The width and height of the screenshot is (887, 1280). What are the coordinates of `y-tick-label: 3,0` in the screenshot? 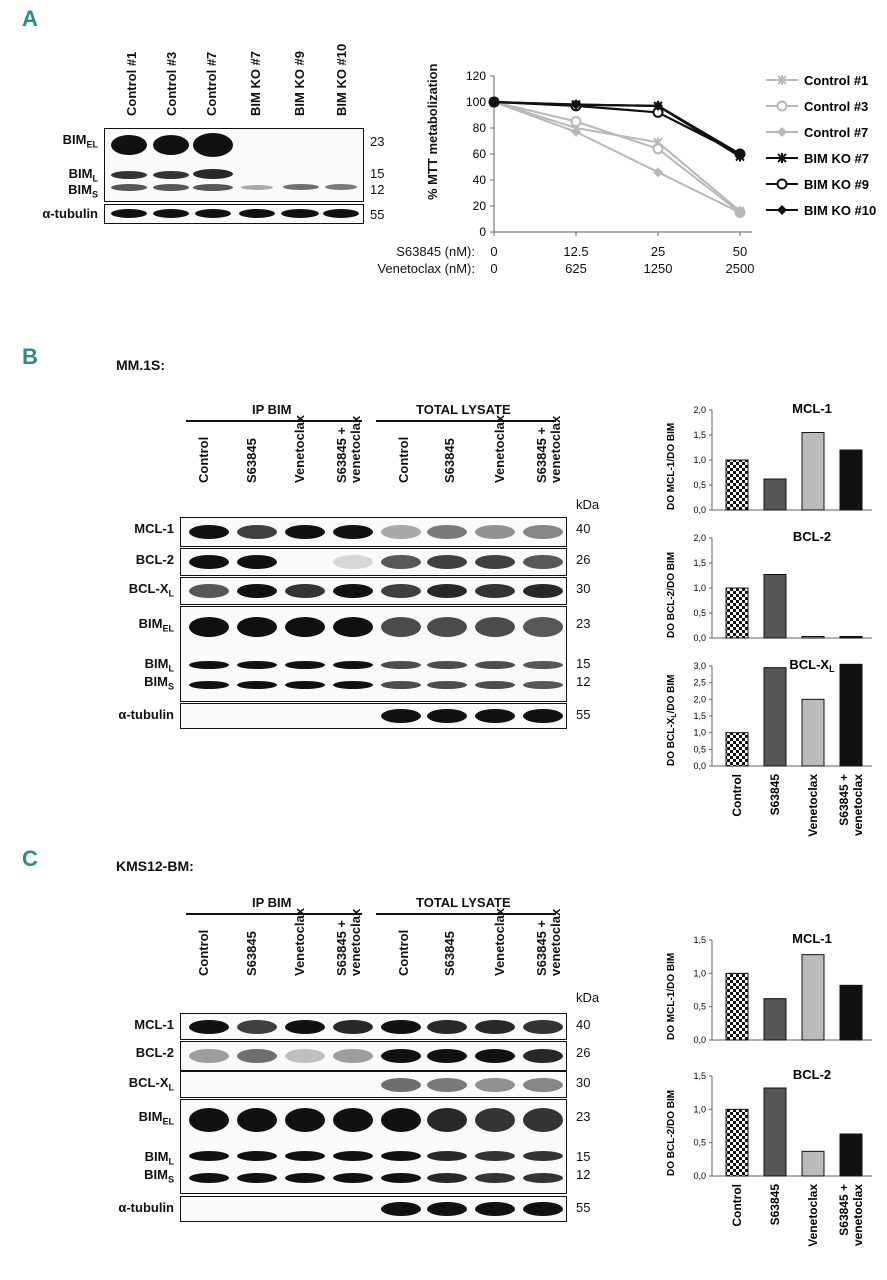 It's located at (699, 666).